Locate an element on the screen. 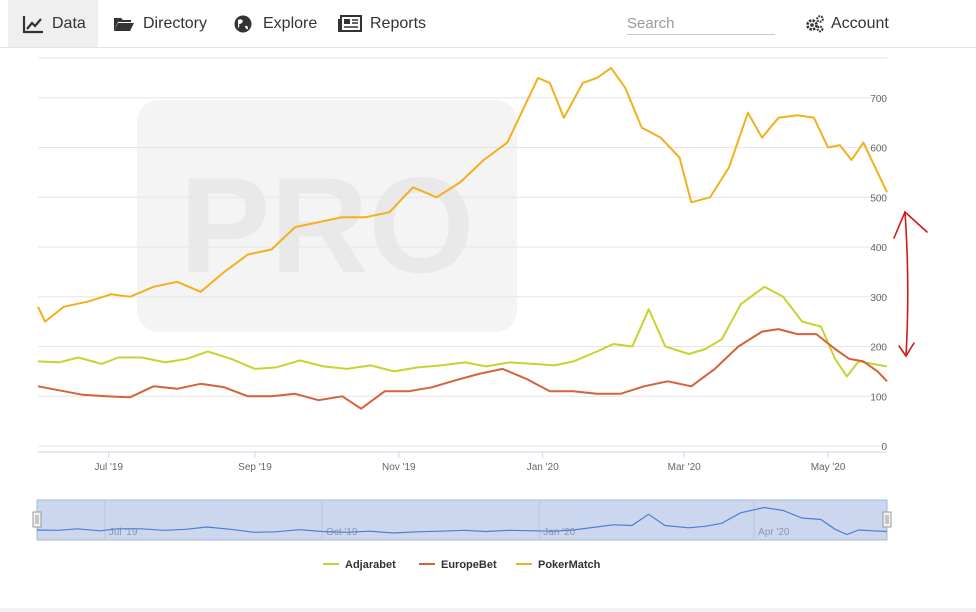  y-tick-label: 700 is located at coordinates (878, 99).